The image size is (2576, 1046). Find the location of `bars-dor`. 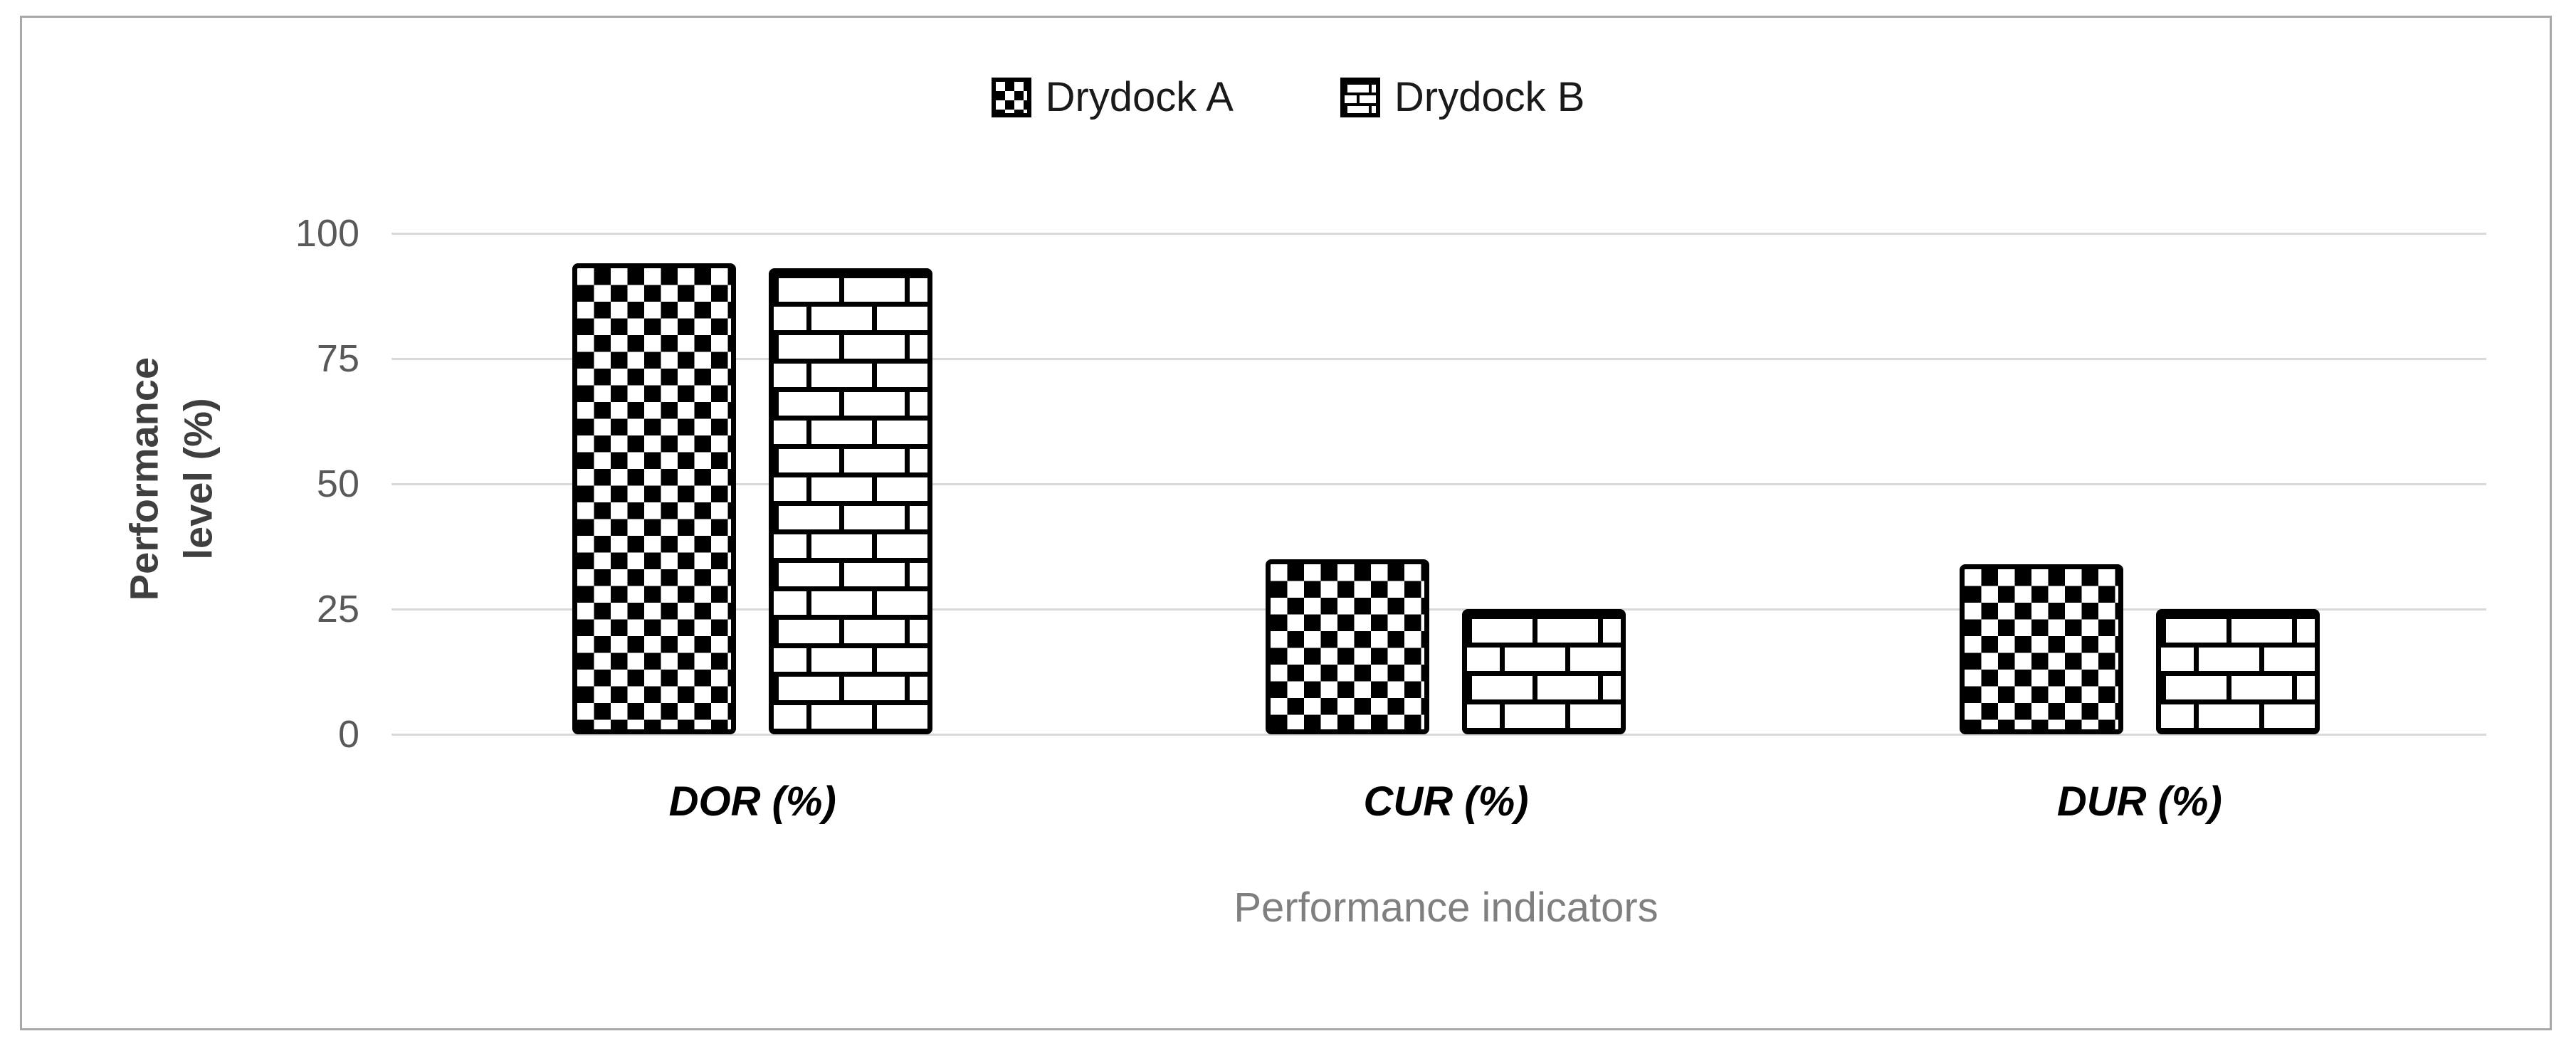

bars-dor is located at coordinates (753, 483).